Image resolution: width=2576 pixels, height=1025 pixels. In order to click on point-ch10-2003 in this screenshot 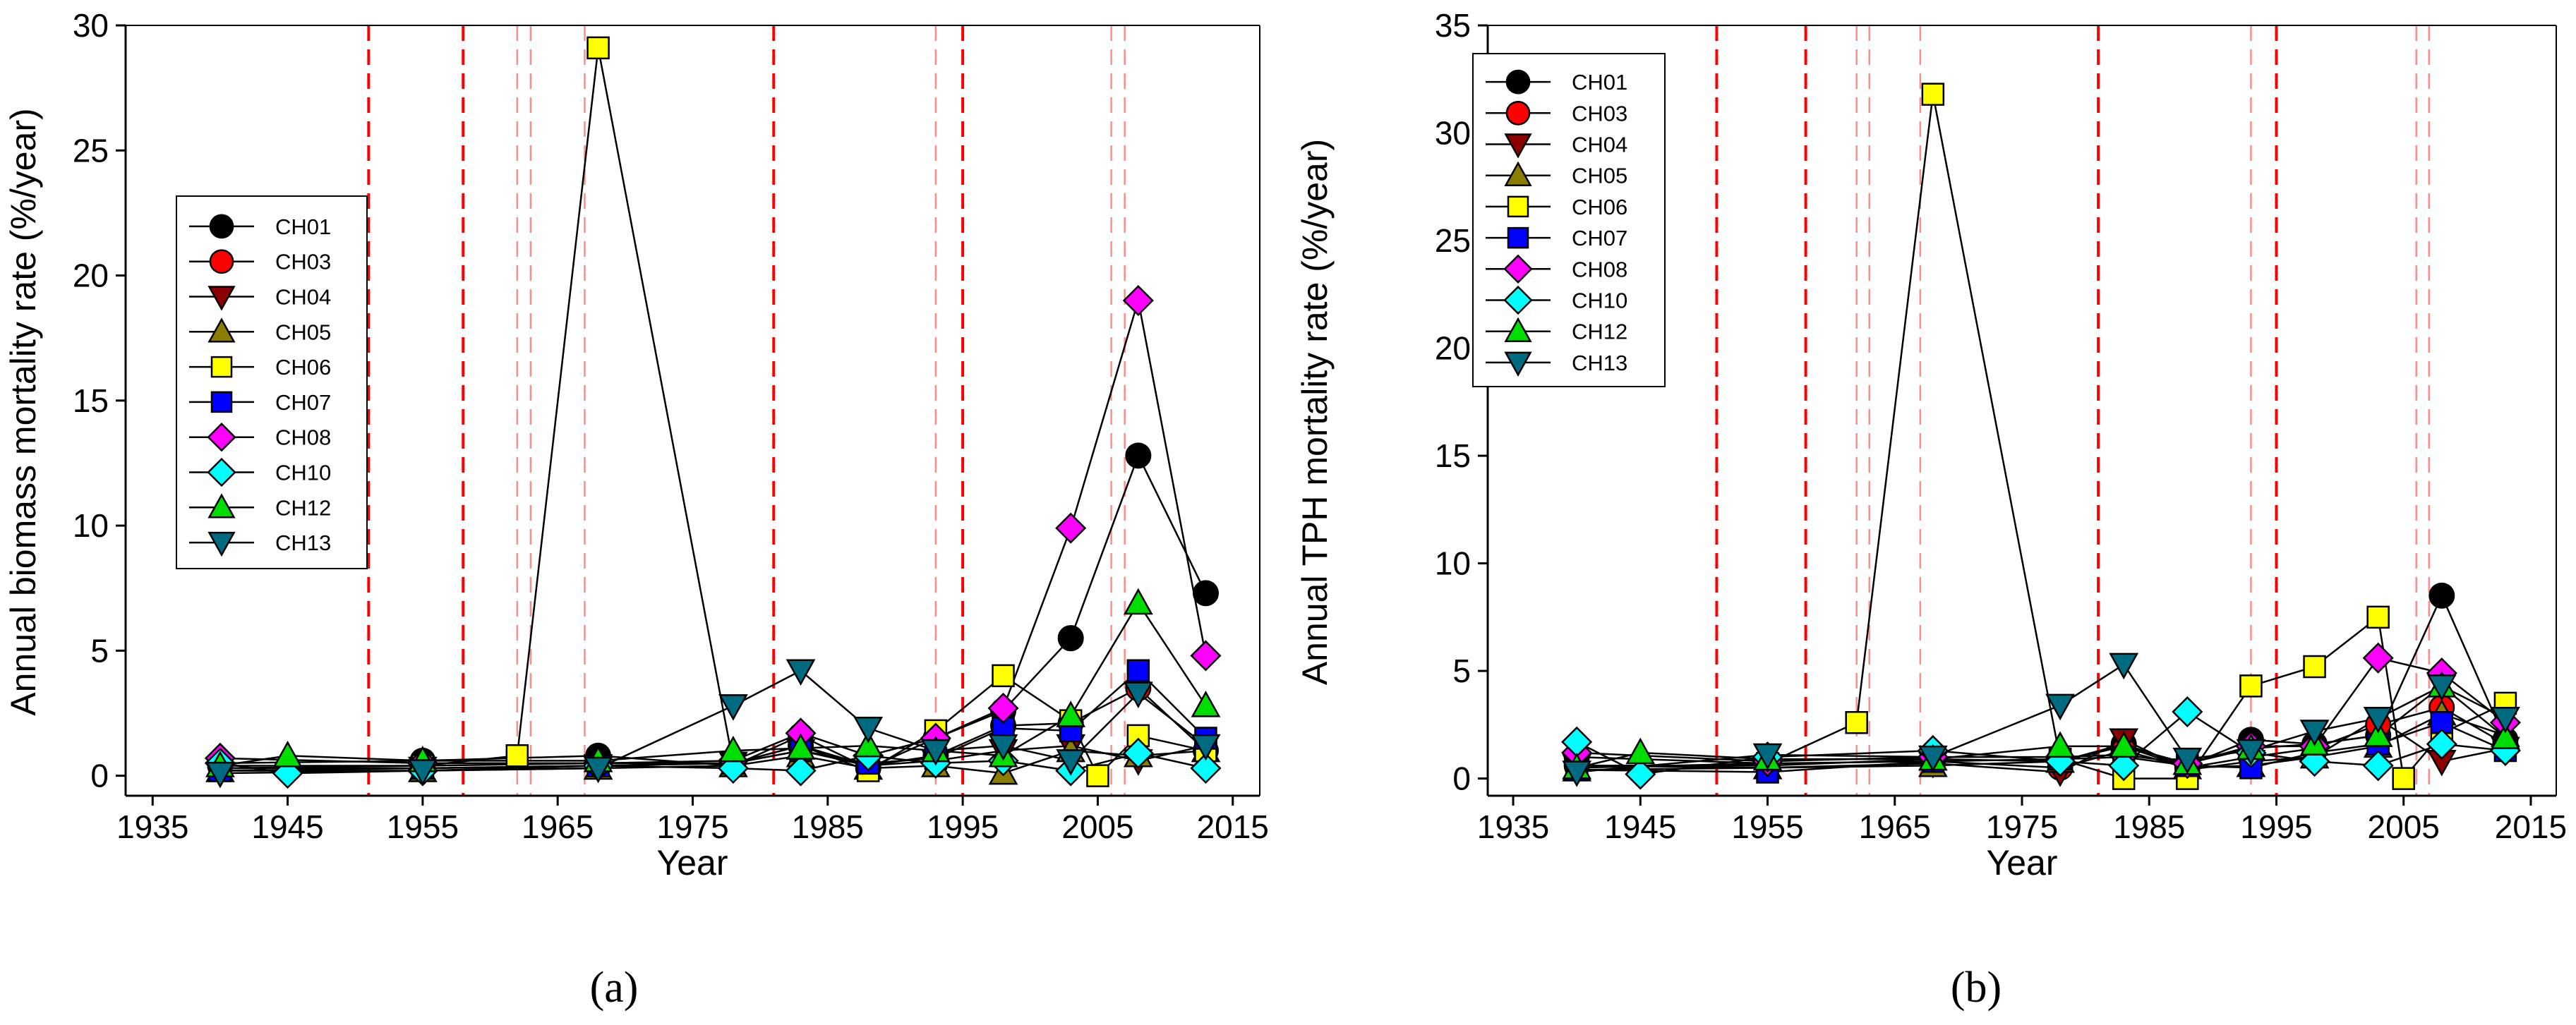, I will do `click(2378, 766)`.